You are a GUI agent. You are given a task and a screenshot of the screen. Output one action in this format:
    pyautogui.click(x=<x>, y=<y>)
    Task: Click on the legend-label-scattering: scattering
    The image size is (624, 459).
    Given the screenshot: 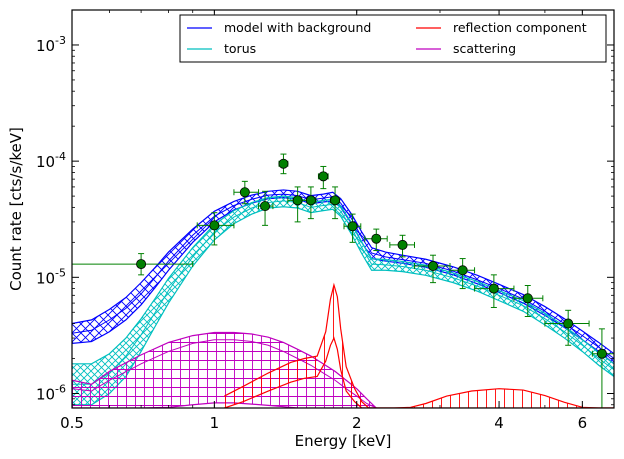 What is the action you would take?
    pyautogui.click(x=484, y=48)
    